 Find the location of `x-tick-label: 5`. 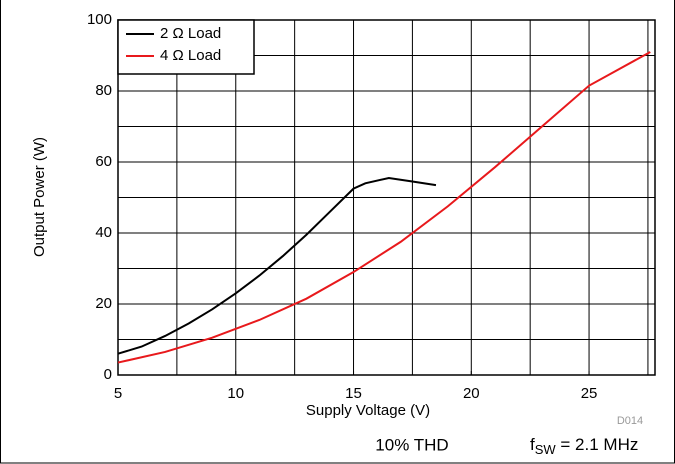

x-tick-label: 5 is located at coordinates (118, 393).